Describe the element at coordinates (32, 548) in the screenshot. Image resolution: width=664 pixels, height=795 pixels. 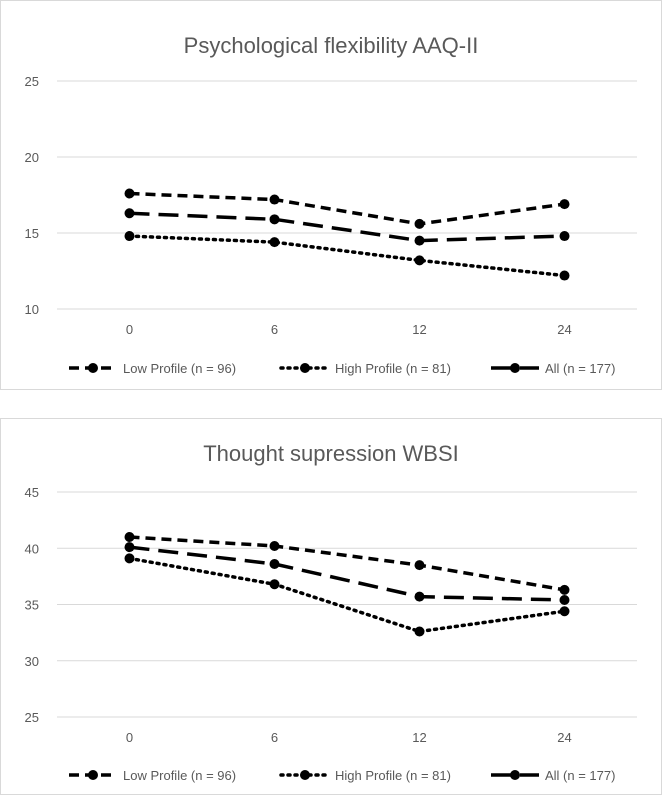
I see `y-tick-label: 40` at that location.